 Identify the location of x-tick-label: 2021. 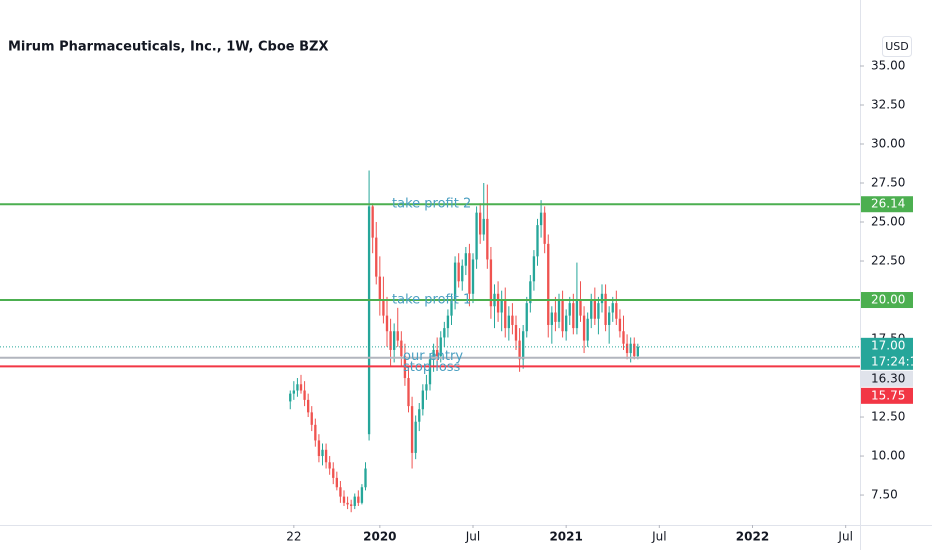
(565, 537).